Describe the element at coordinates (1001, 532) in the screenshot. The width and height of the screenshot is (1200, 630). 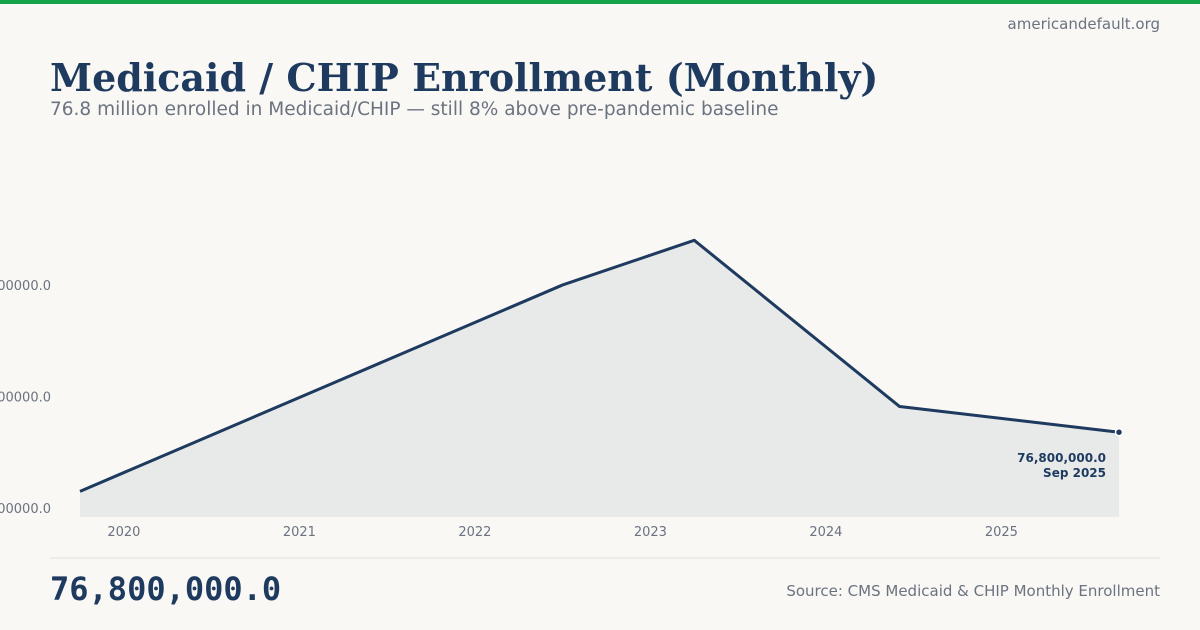
I see `x-tick-label: 2025` at that location.